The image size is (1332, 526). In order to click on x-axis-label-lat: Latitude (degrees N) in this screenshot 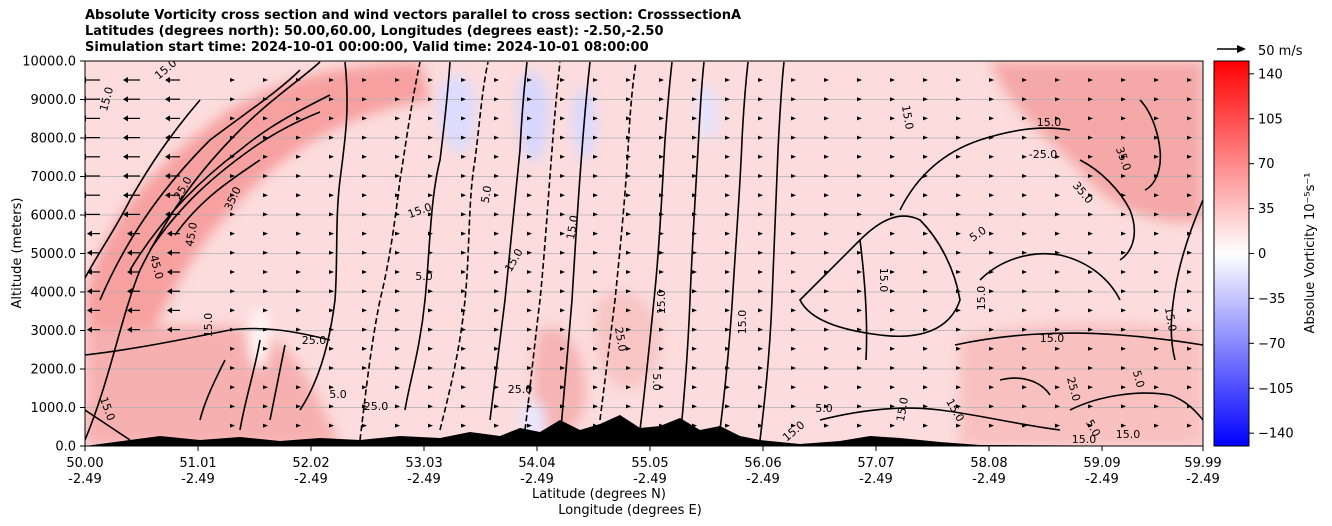, I will do `click(599, 494)`.